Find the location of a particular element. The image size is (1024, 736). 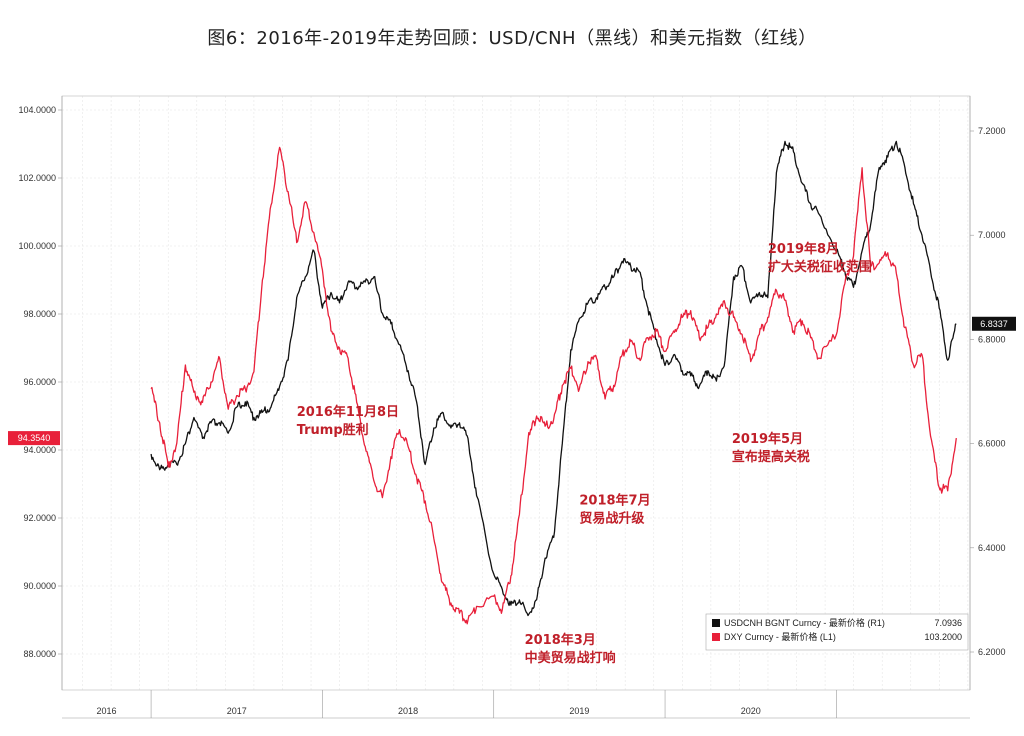

dxy-last-value-label: 94.3540 is located at coordinates (34, 438).